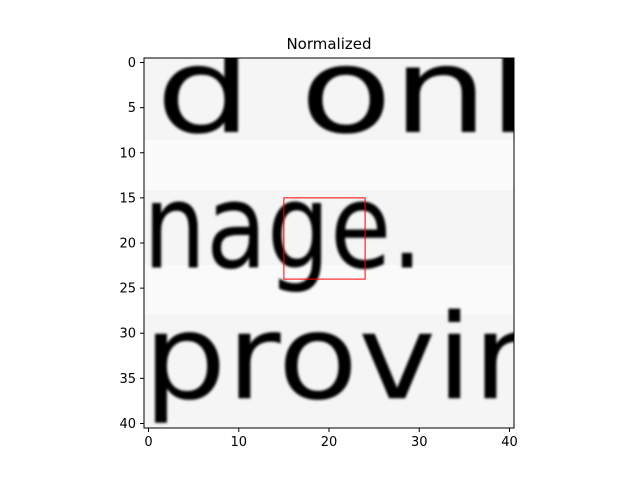  What do you see at coordinates (127, 334) in the screenshot?
I see `y-tick-label: 30` at bounding box center [127, 334].